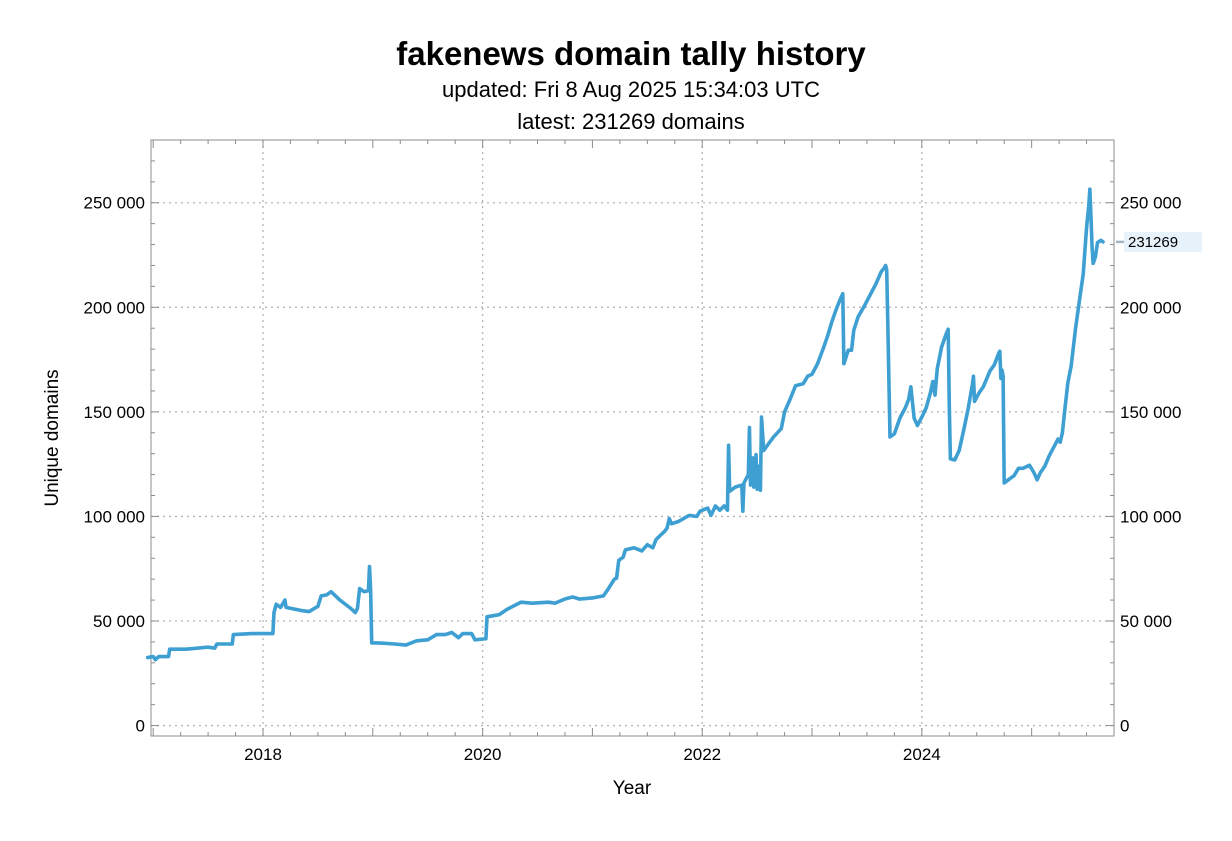 The width and height of the screenshot is (1232, 841). I want to click on y-tick-label-left: 150 000, so click(114, 412).